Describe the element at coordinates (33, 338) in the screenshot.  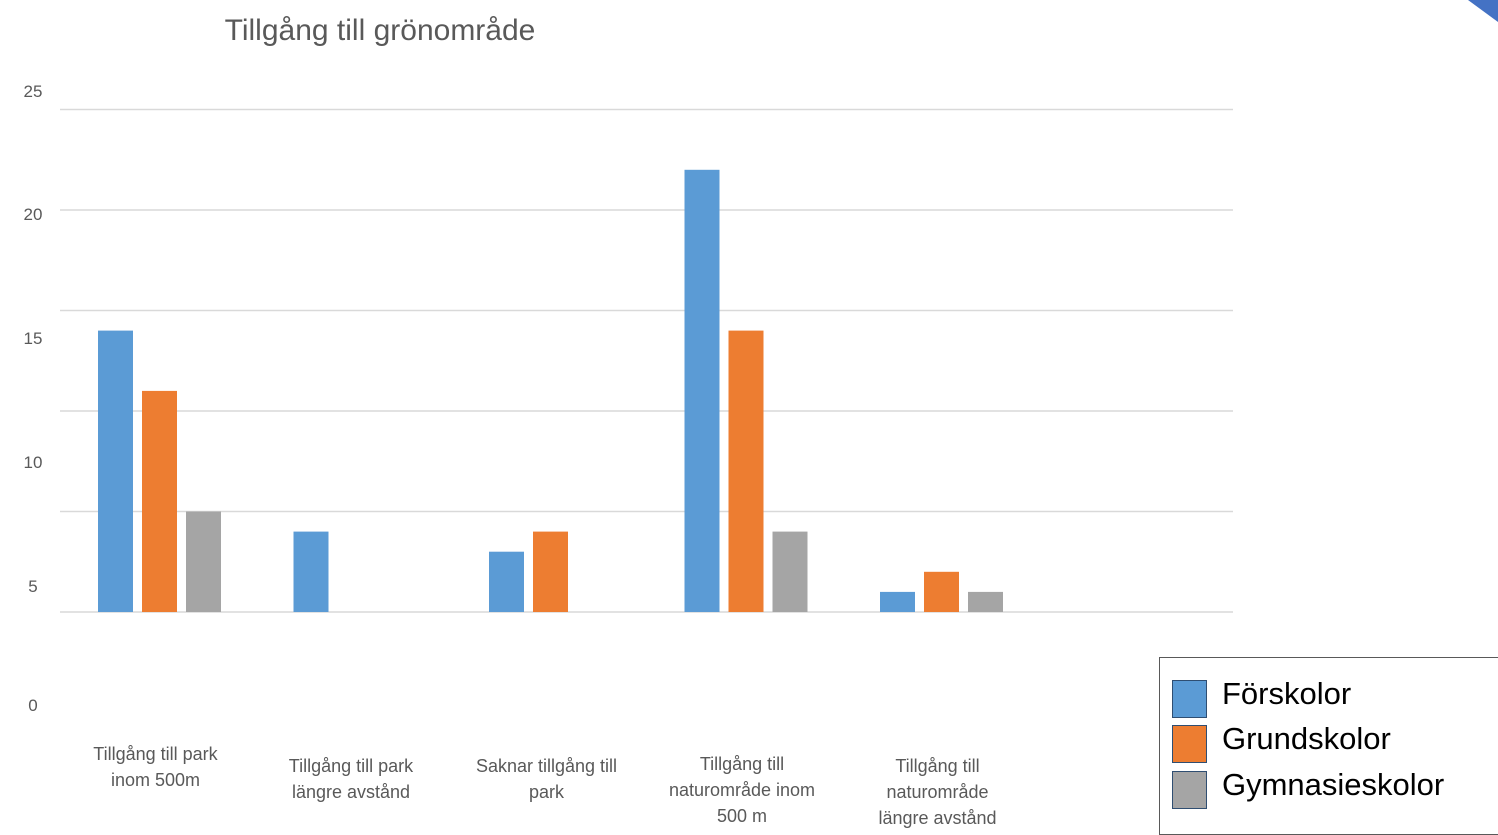
I see `y-tick-label: 15` at that location.